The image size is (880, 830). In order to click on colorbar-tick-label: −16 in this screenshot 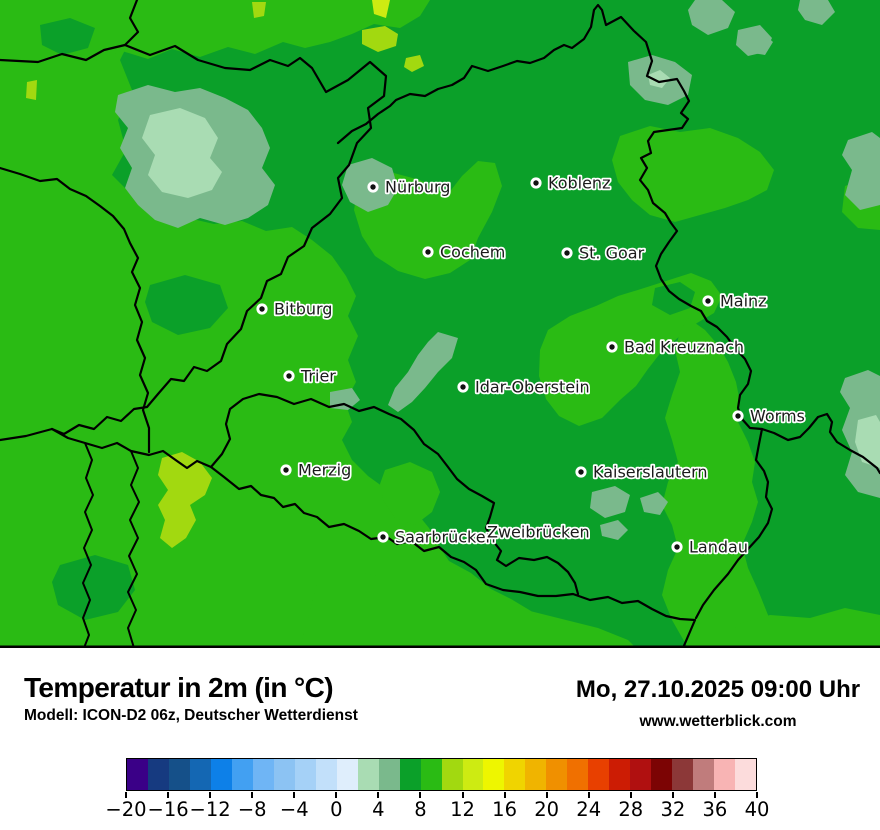, I will do `click(168, 809)`.